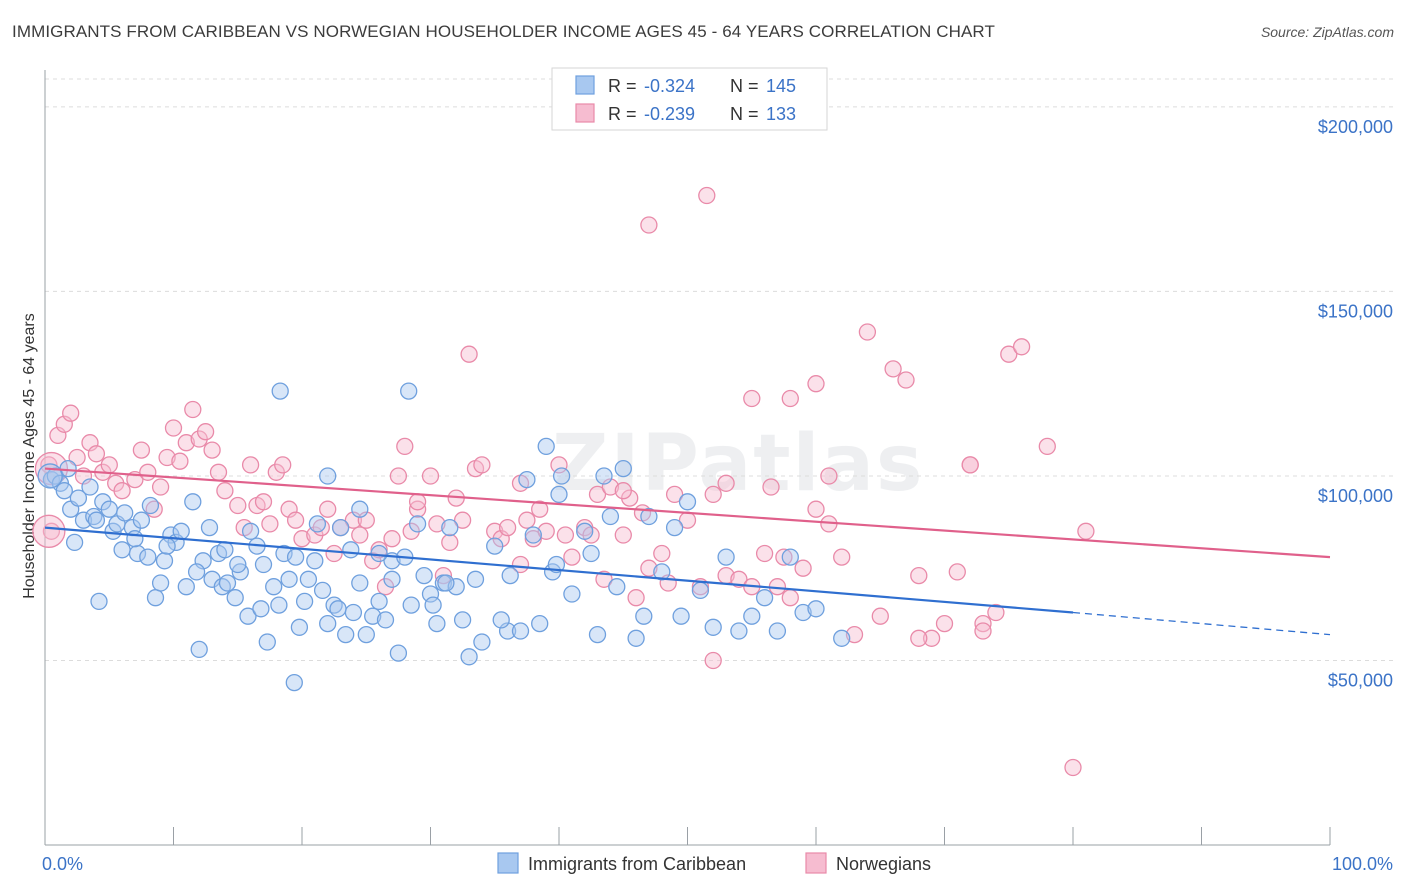 The width and height of the screenshot is (1406, 892). What do you see at coordinates (687, 836) in the screenshot?
I see `x-ticks` at bounding box center [687, 836].